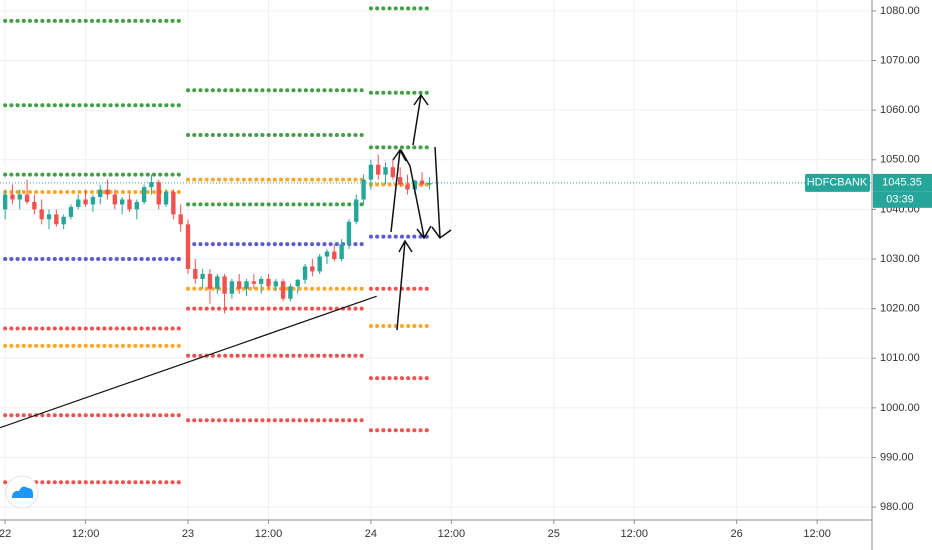 This screenshot has height=550, width=932. What do you see at coordinates (900, 160) in the screenshot?
I see `y-tick-label: 1050.00` at bounding box center [900, 160].